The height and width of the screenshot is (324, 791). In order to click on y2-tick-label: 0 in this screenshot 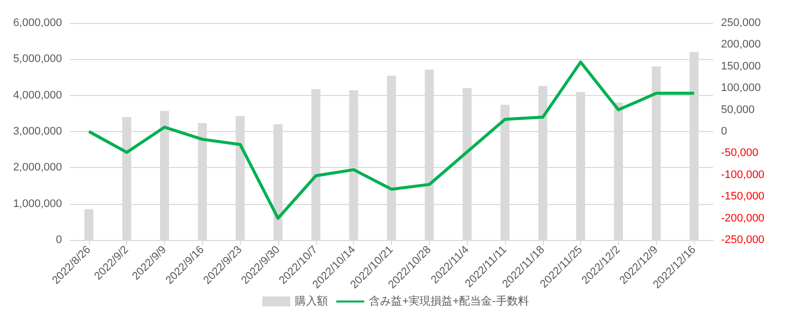, I will do `click(724, 132)`.